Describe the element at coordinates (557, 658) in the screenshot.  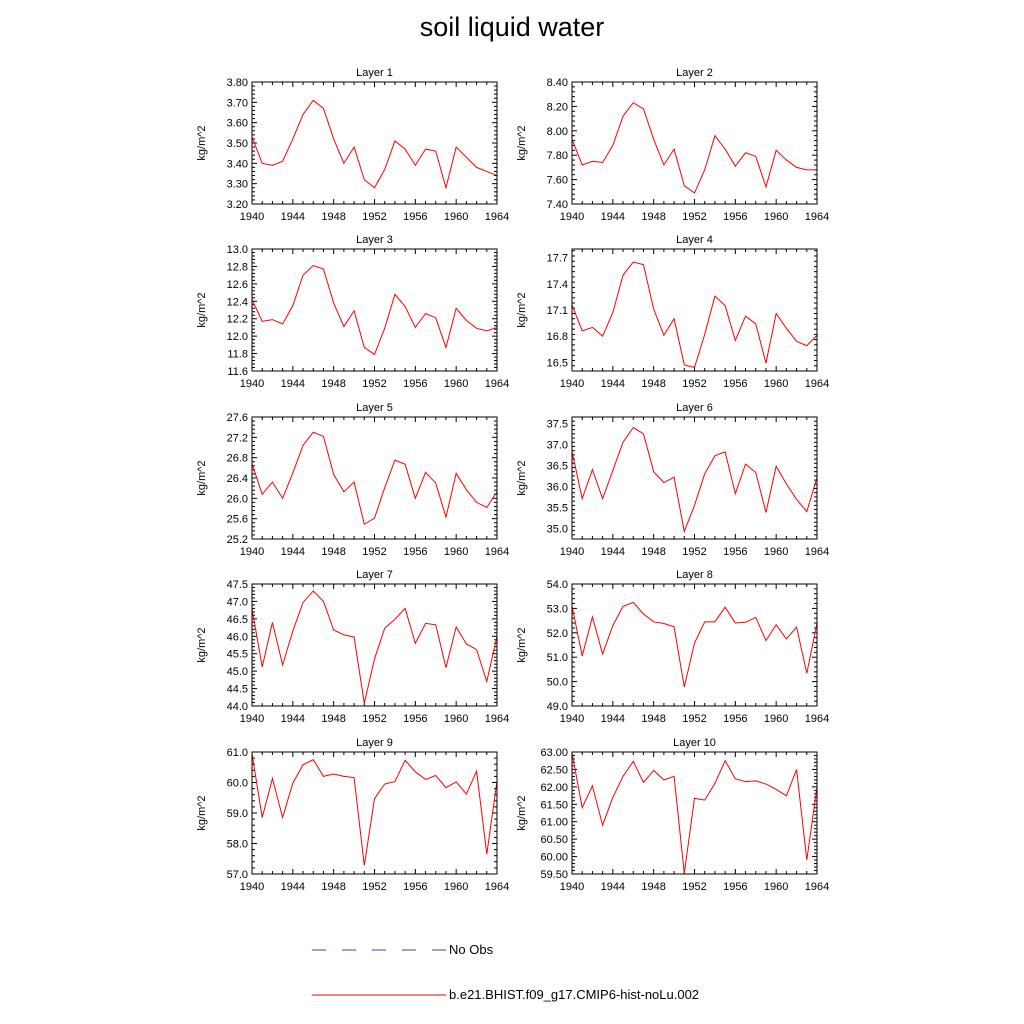
I see `y-tick-label: 51.0` at that location.